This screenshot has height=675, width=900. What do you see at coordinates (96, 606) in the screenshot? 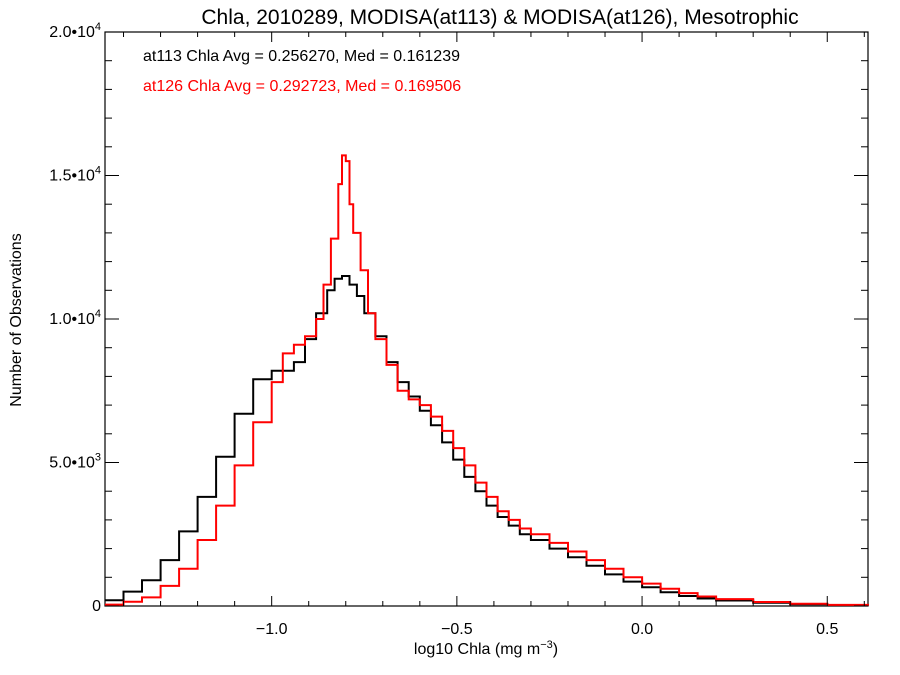
I see `y-tick-label: 0` at bounding box center [96, 606].